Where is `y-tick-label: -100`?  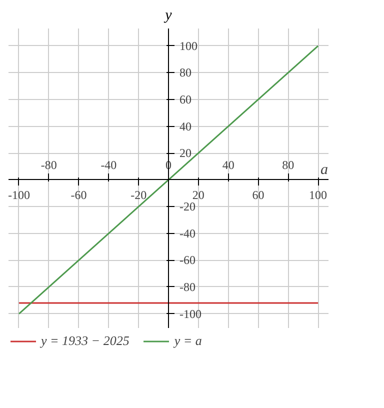
y-tick-label: -100 is located at coordinates (191, 313).